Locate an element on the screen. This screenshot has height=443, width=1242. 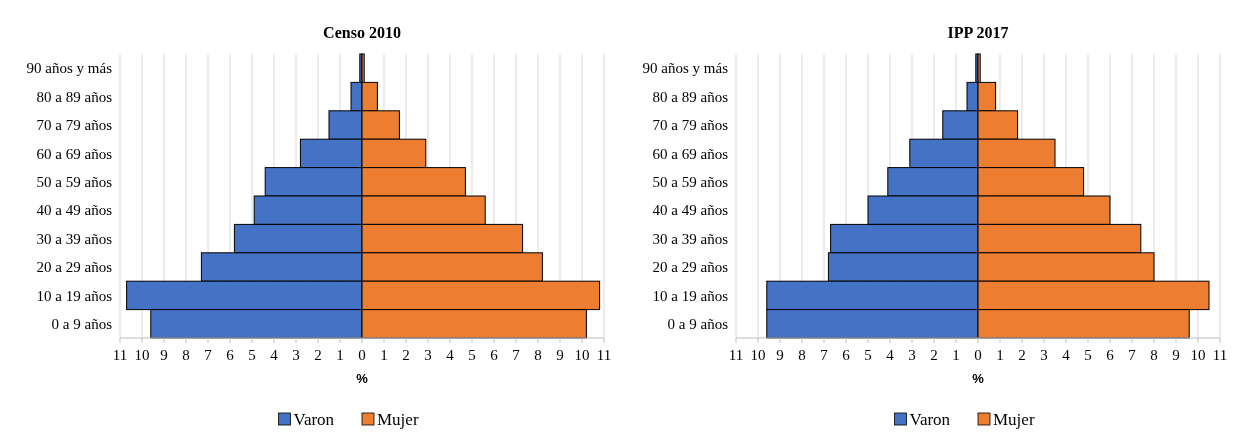
chart-title: IPP 2017 is located at coordinates (978, 32).